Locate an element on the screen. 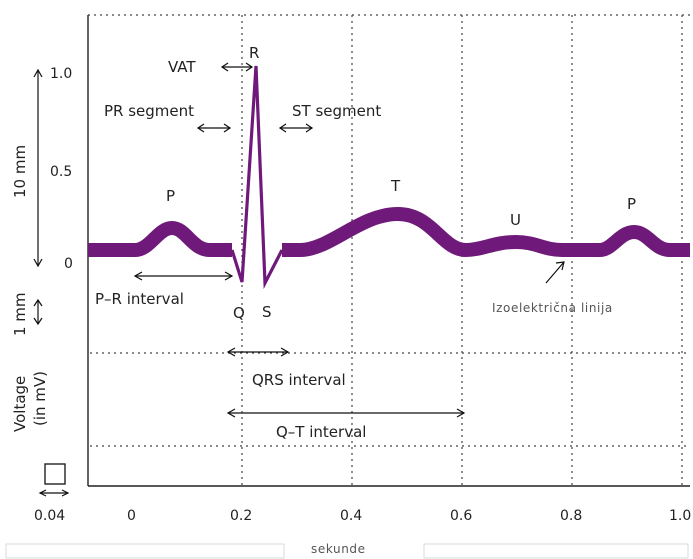  scale-1mm-label: 1 mm is located at coordinates (20, 314).